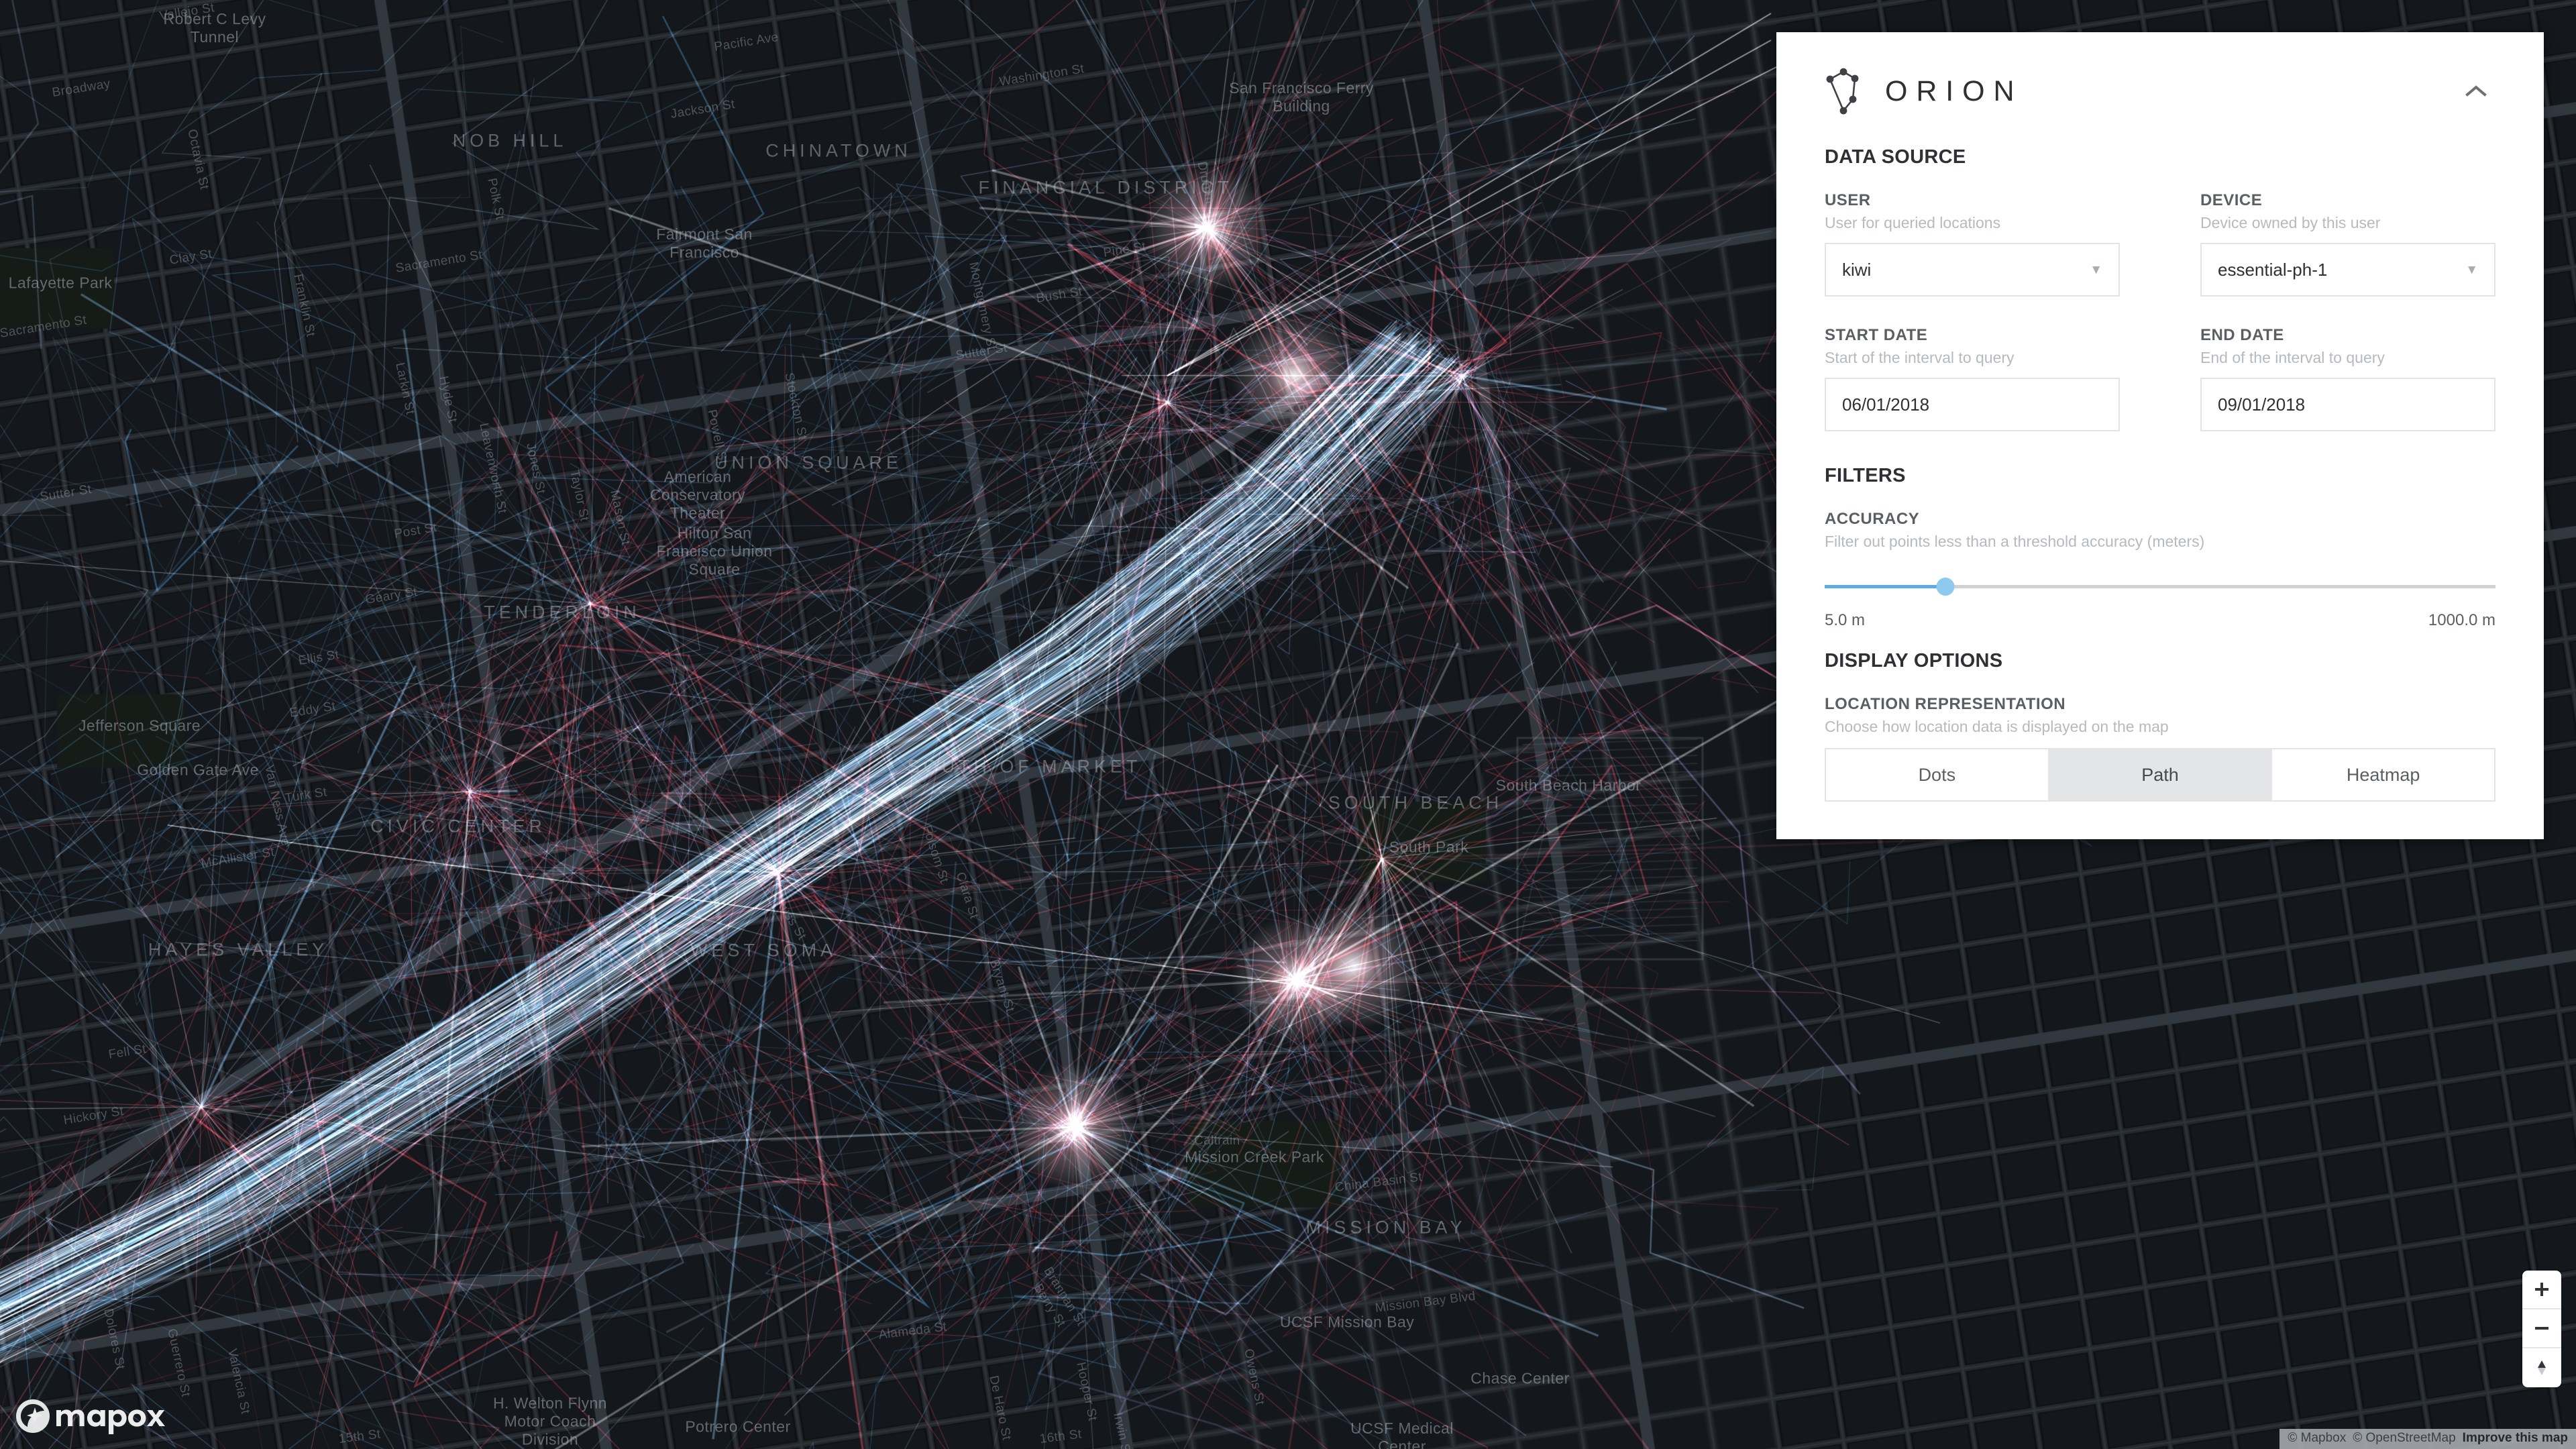  Describe the element at coordinates (1842, 91) in the screenshot. I see `orion-constellation-icon` at that location.